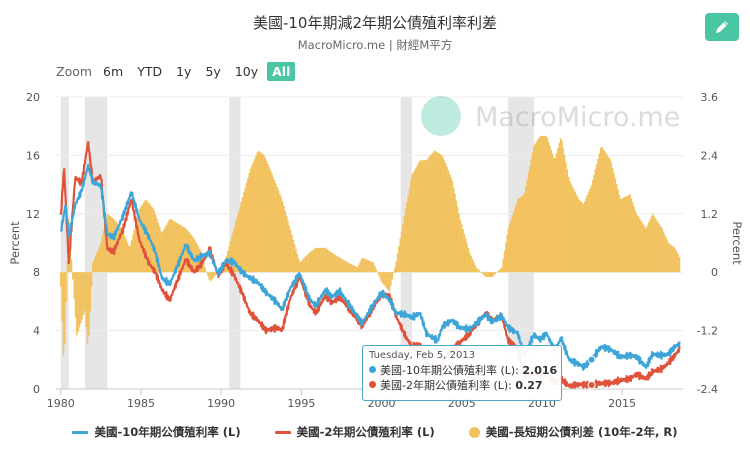 The height and width of the screenshot is (453, 750). What do you see at coordinates (281, 71) in the screenshot?
I see `zoom-all-button: All` at bounding box center [281, 71].